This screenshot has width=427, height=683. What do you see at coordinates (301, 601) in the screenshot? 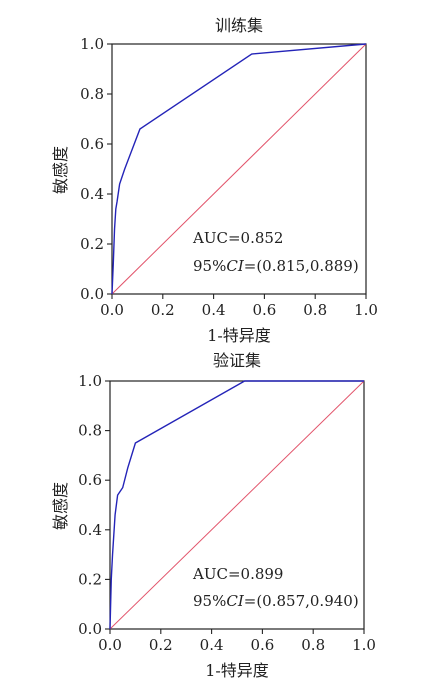
I see `ci-value: =(0.857,0.940)` at bounding box center [301, 601].